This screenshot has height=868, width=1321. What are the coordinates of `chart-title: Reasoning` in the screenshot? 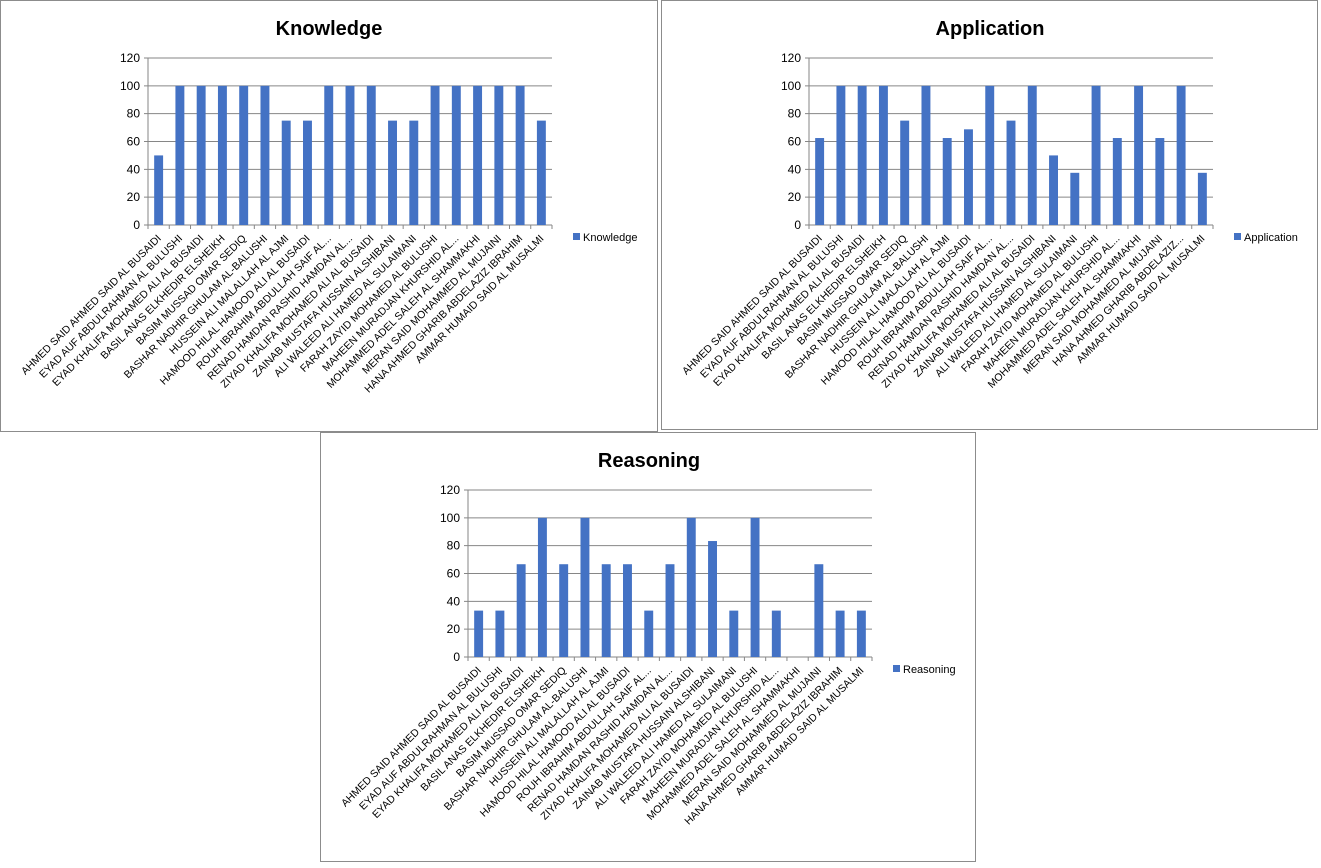 It's located at (649, 461).